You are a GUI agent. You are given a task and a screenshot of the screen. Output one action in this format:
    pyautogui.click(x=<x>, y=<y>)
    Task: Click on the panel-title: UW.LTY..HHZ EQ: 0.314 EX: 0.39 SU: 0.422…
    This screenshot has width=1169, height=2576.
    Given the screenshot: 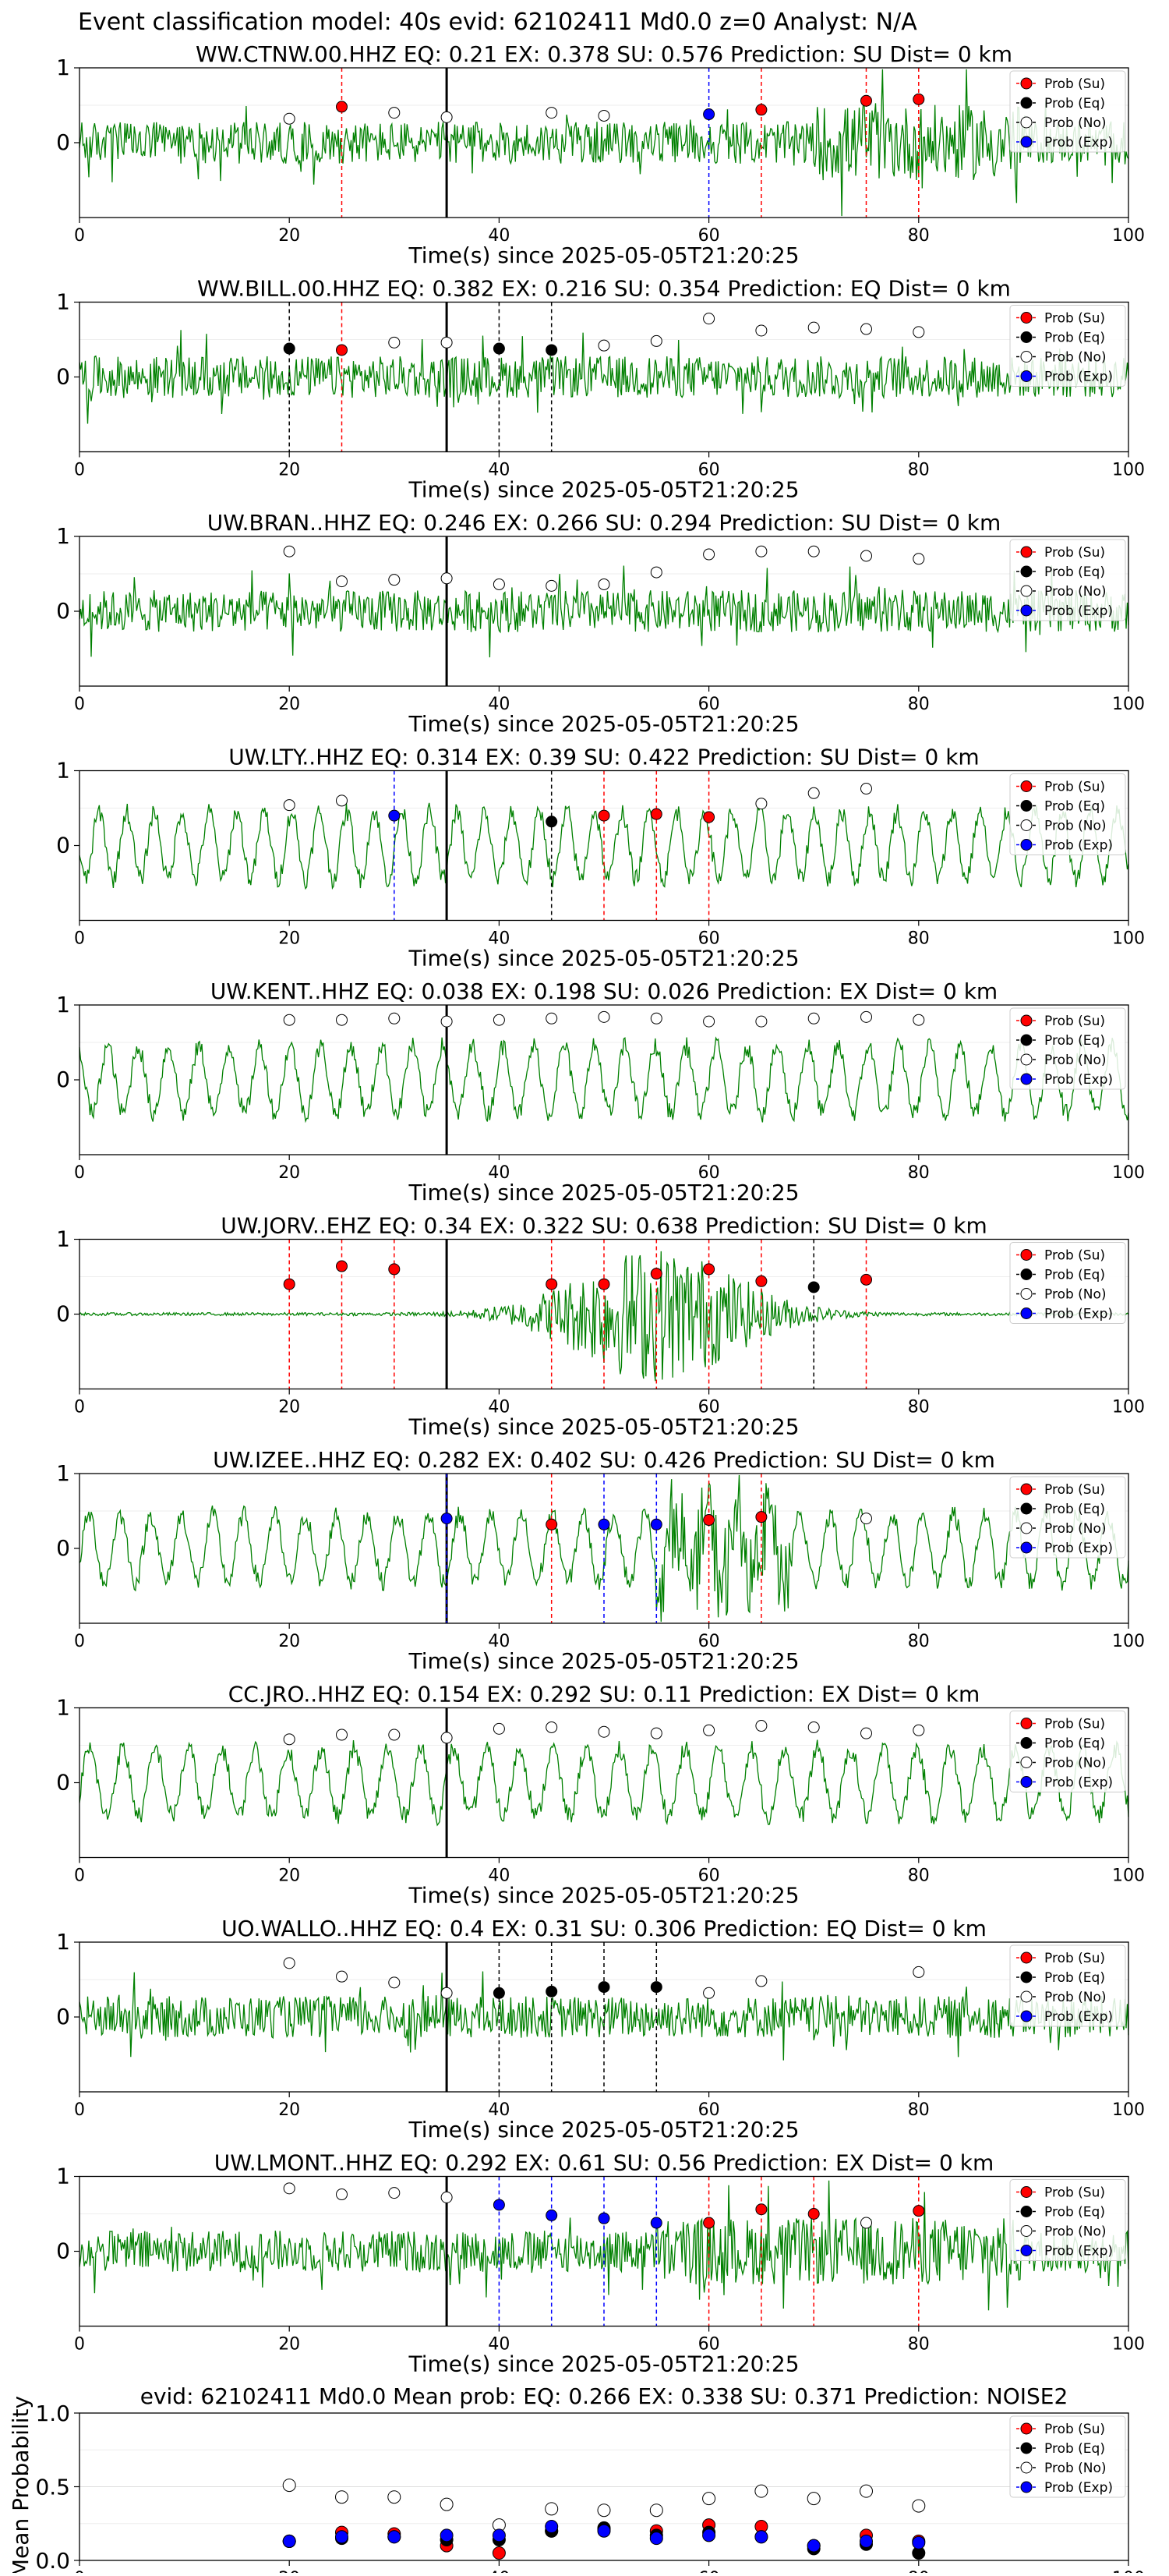 What is the action you would take?
    pyautogui.click(x=603, y=757)
    